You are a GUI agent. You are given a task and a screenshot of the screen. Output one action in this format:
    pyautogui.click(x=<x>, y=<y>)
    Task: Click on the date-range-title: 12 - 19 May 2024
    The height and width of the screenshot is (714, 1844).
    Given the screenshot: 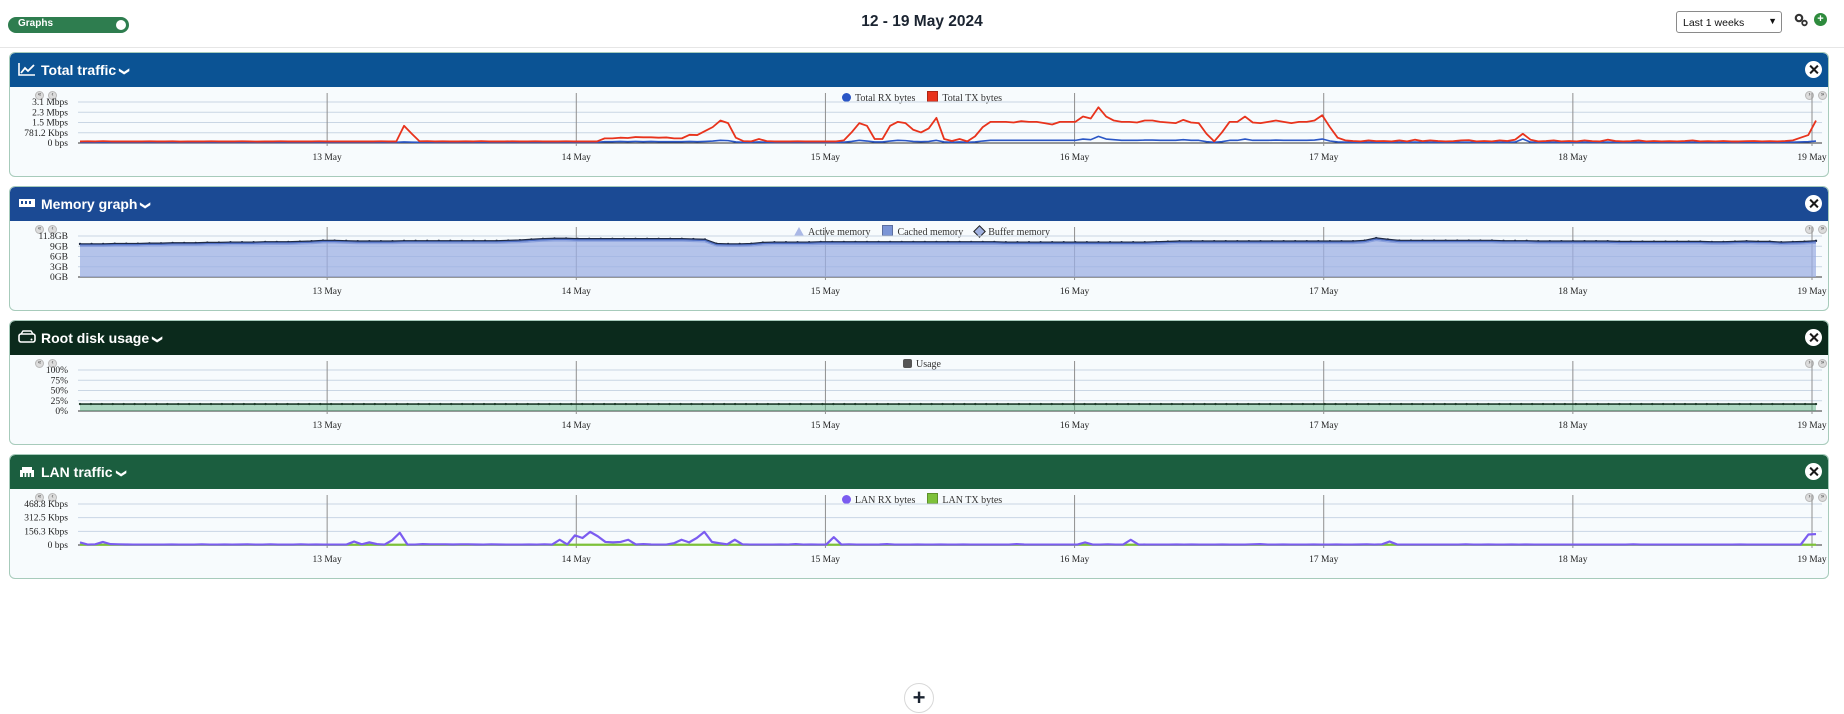 What is the action you would take?
    pyautogui.click(x=922, y=21)
    